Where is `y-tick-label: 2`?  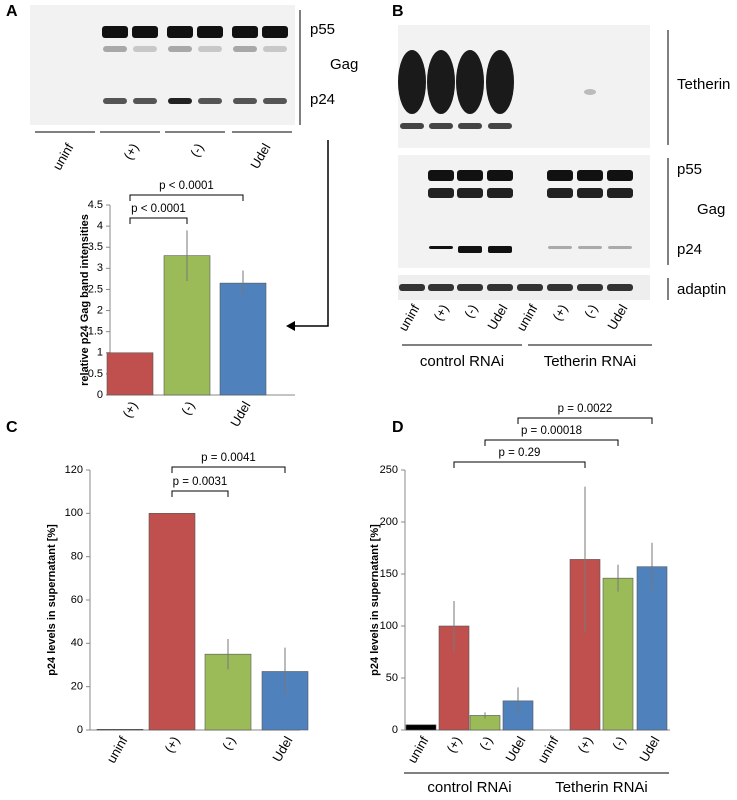
y-tick-label: 2 is located at coordinates (100, 310).